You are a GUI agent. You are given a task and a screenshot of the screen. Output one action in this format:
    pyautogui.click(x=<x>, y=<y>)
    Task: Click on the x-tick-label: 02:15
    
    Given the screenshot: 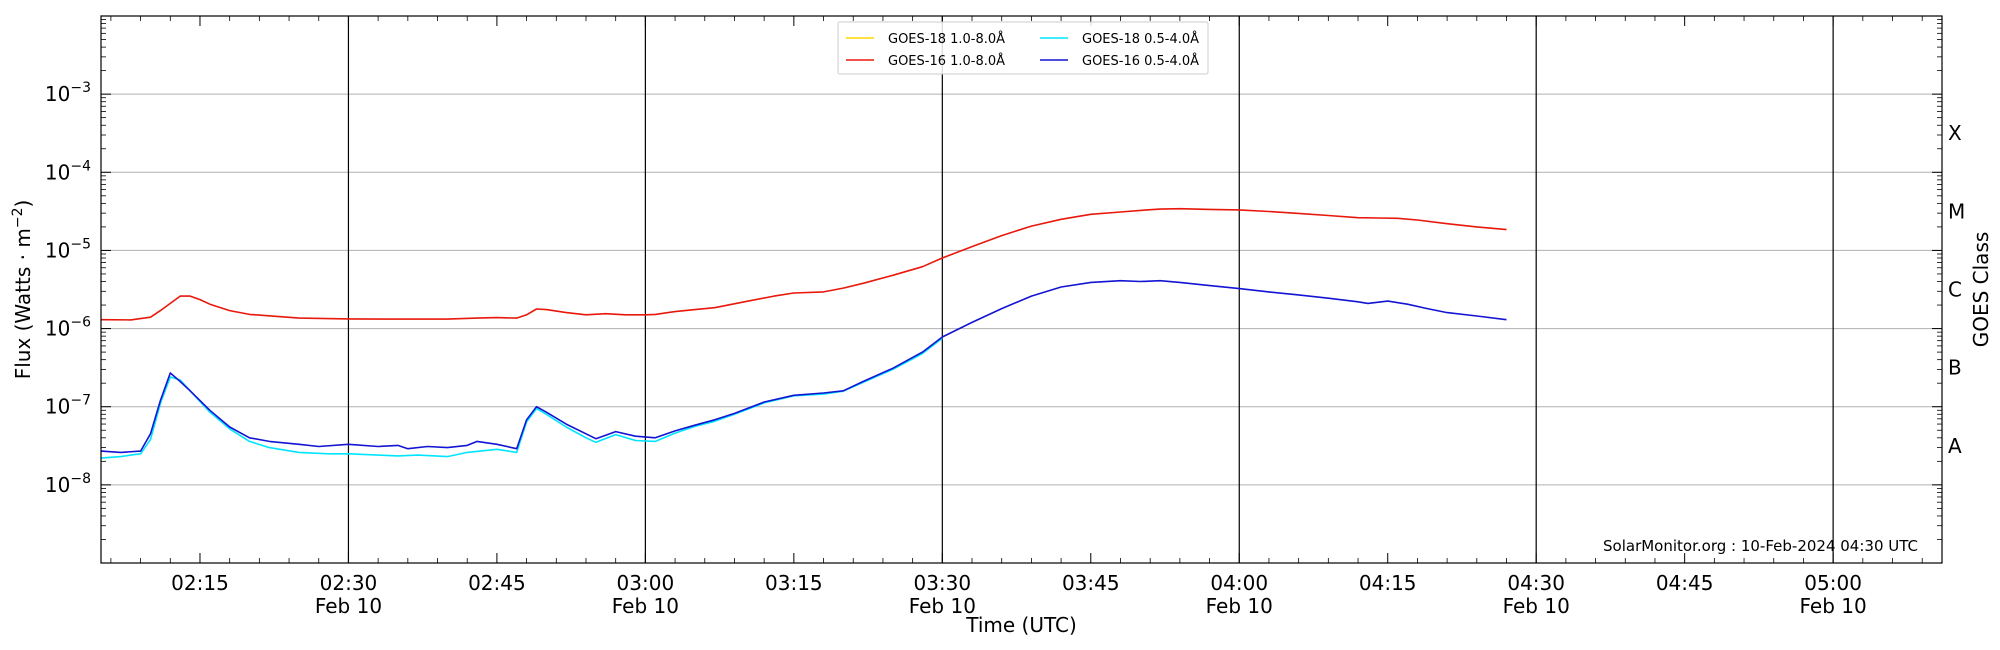 What is the action you would take?
    pyautogui.click(x=200, y=583)
    